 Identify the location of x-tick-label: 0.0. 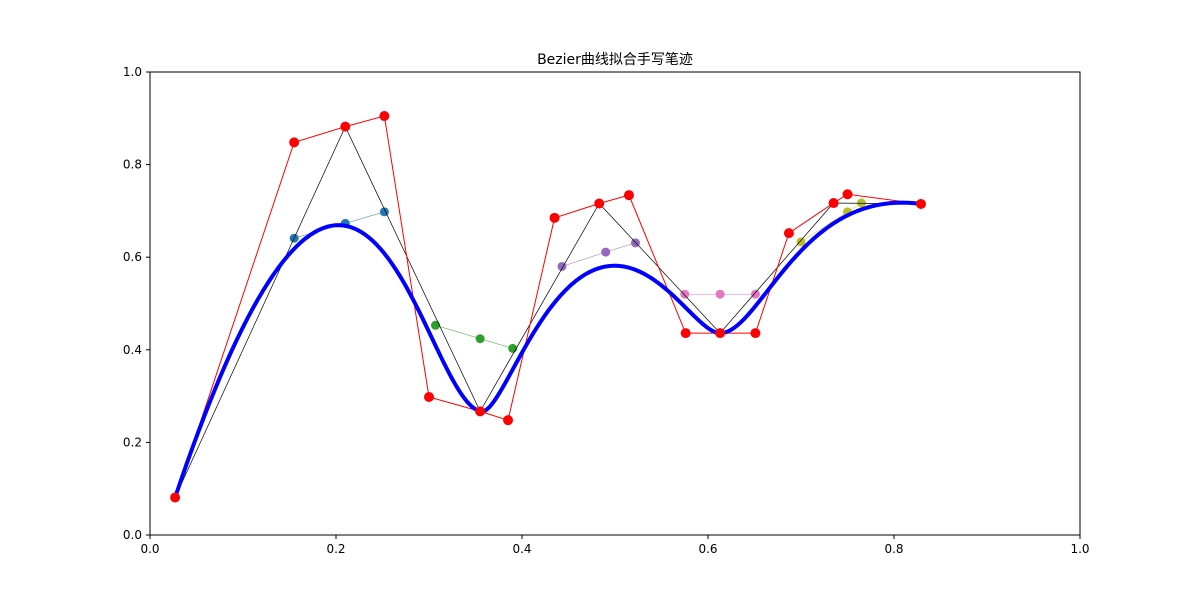
(149, 549).